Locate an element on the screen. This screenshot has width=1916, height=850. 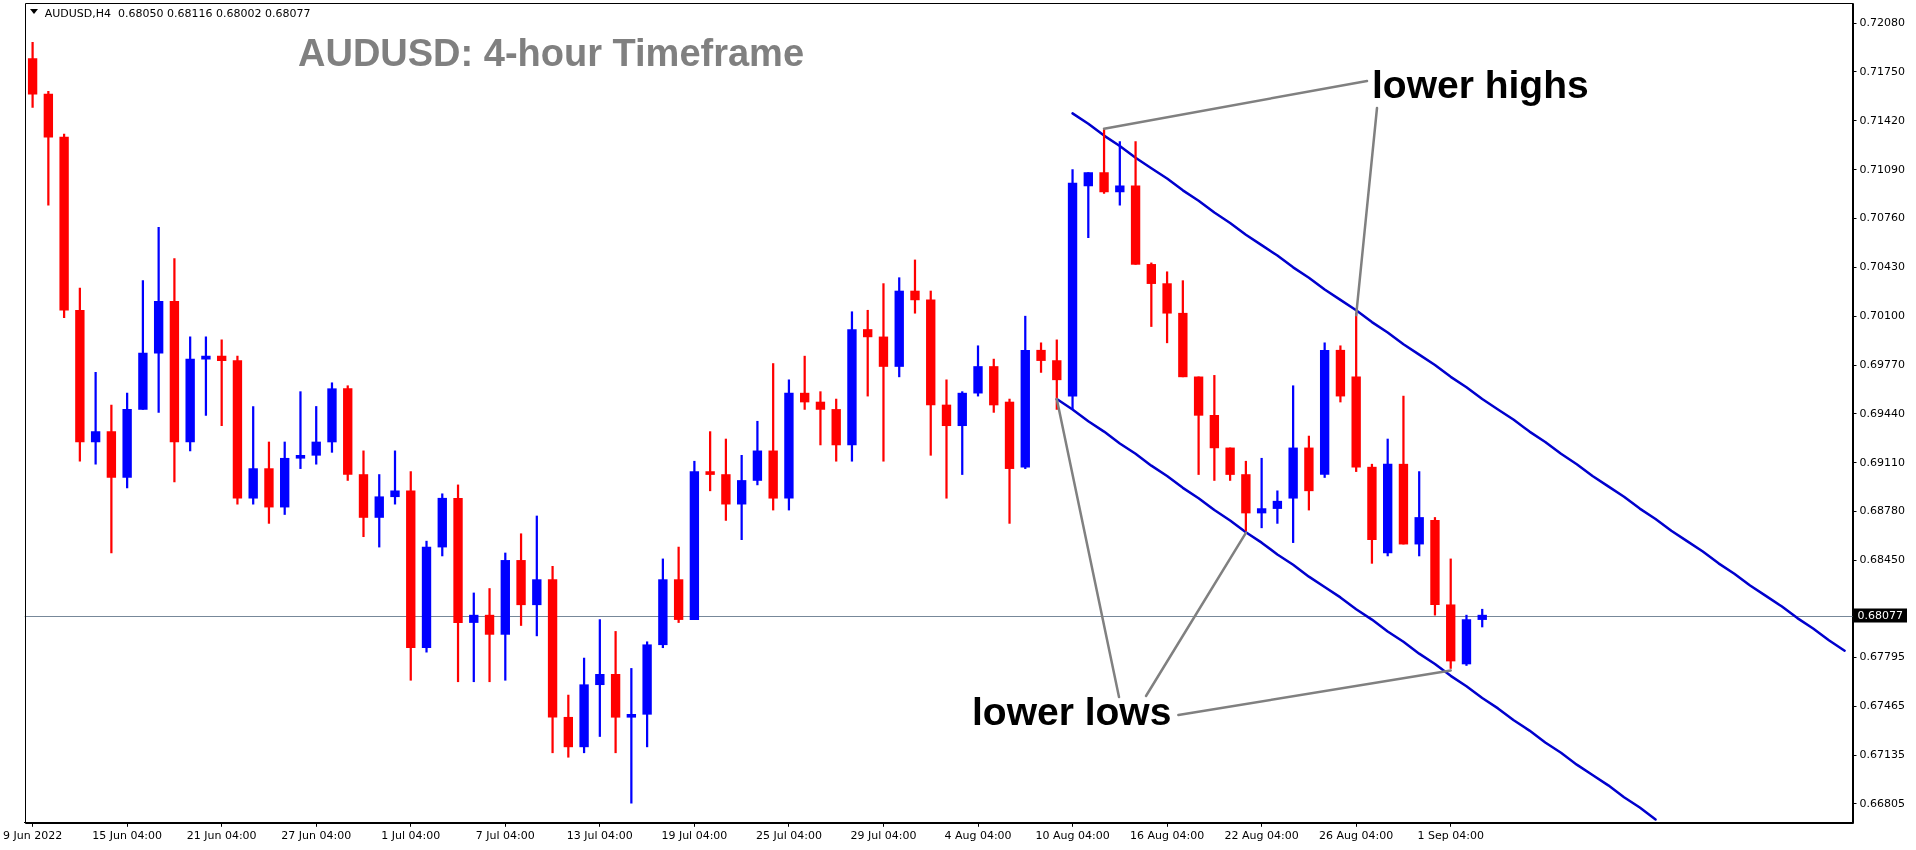
y-tick-label: 0.70430 is located at coordinates (1882, 267).